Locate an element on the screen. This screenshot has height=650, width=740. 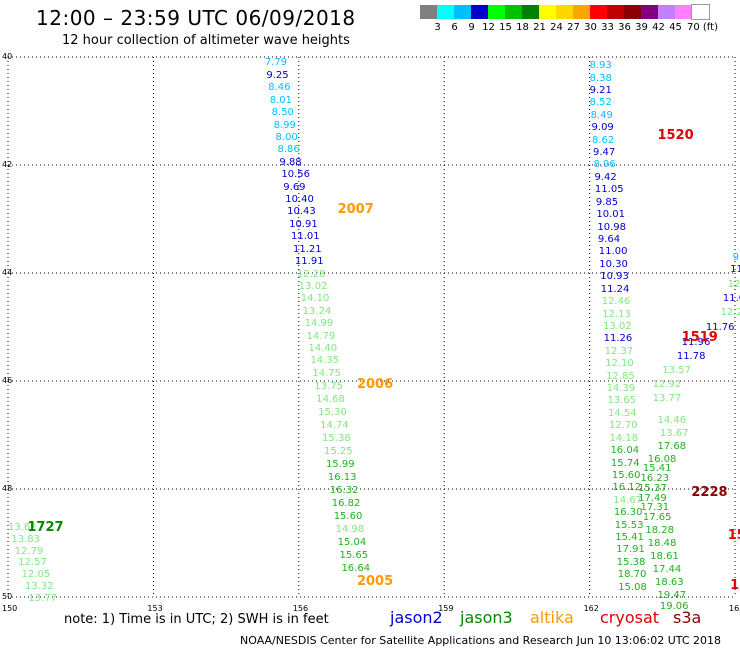
wave-height-value: 11.05 is located at coordinates (609, 190).